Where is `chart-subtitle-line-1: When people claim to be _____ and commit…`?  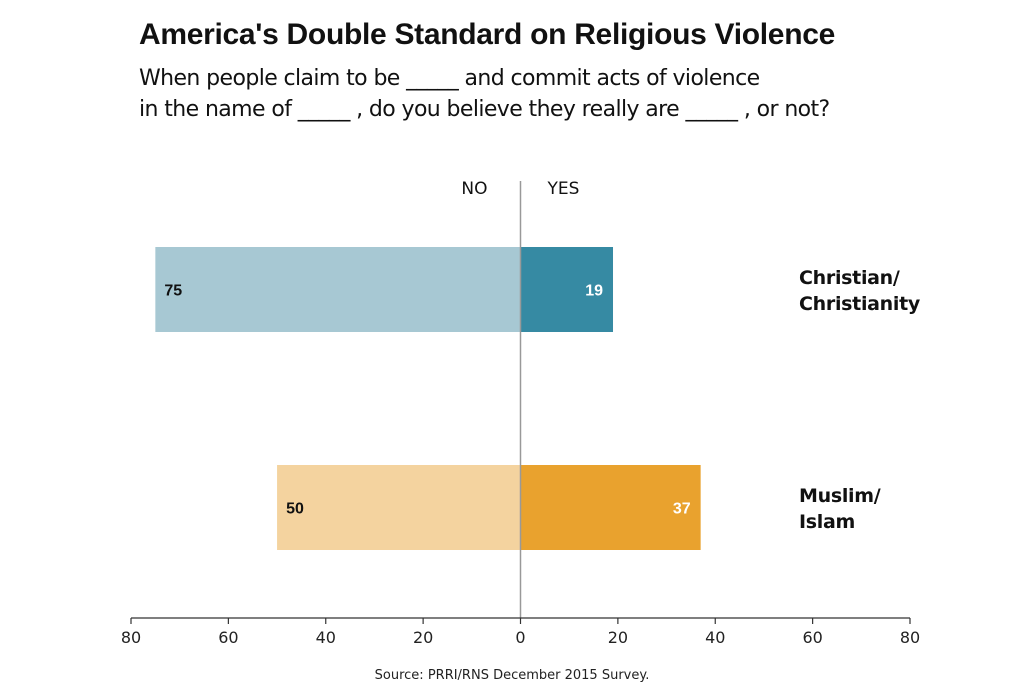
chart-subtitle-line-1: When people claim to be _____ and commit… is located at coordinates (449, 78).